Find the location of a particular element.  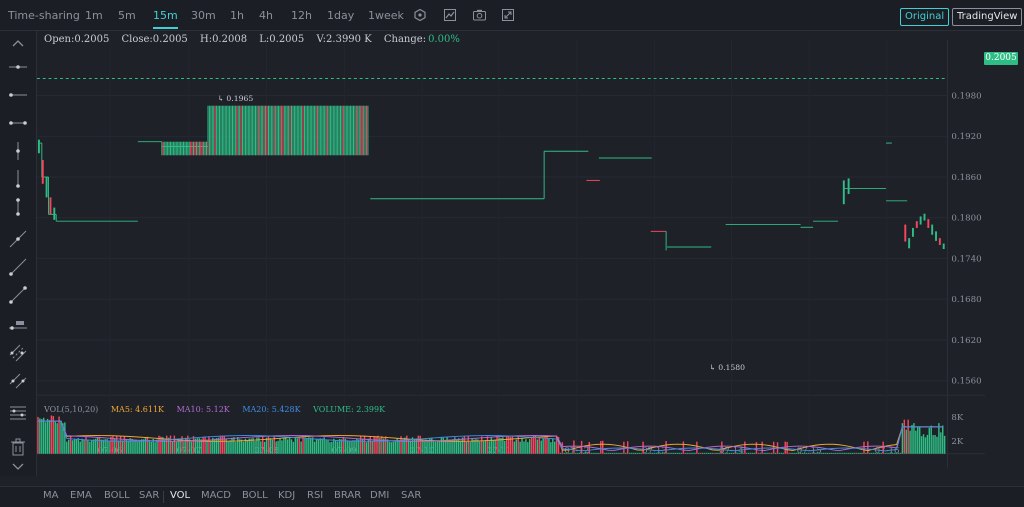

trash-icon is located at coordinates (18, 447).